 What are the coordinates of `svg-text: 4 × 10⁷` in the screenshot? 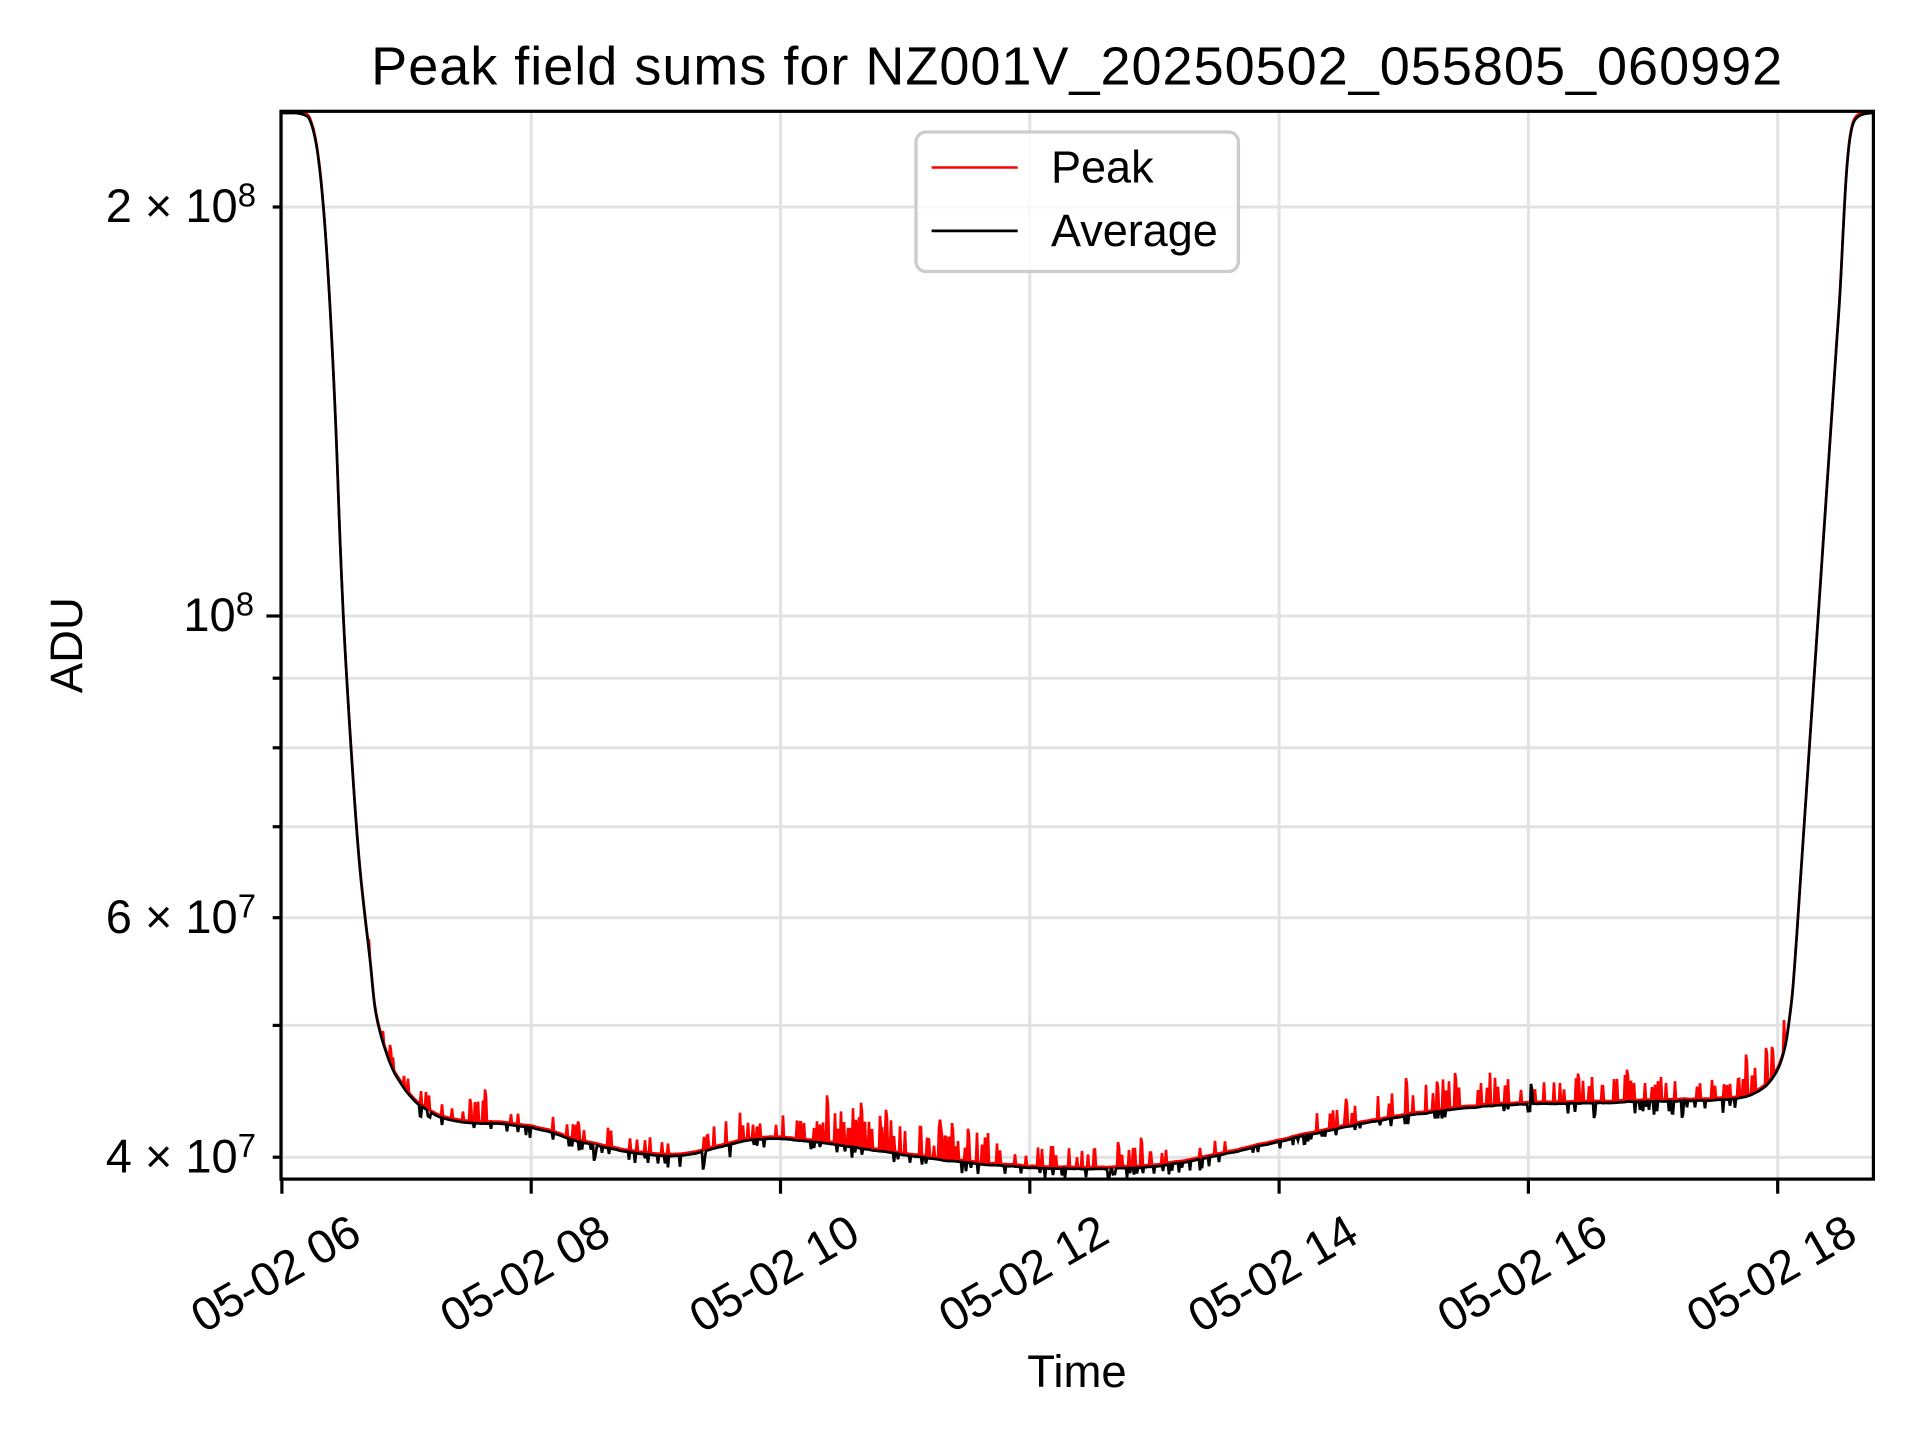 It's located at (181, 1155).